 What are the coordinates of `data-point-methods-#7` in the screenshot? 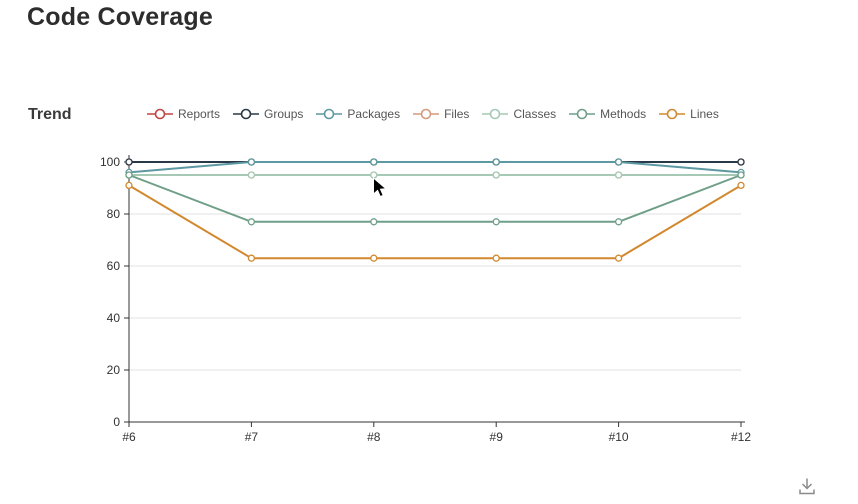 It's located at (251, 222).